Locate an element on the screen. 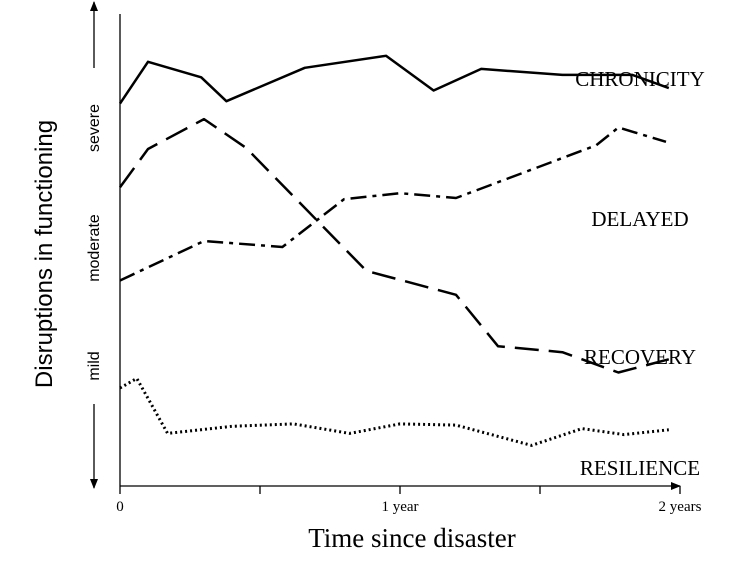 The width and height of the screenshot is (753, 564). series-labels: CHRONICITY DELAYED RECOVERY RESILIENCE is located at coordinates (640, 273).